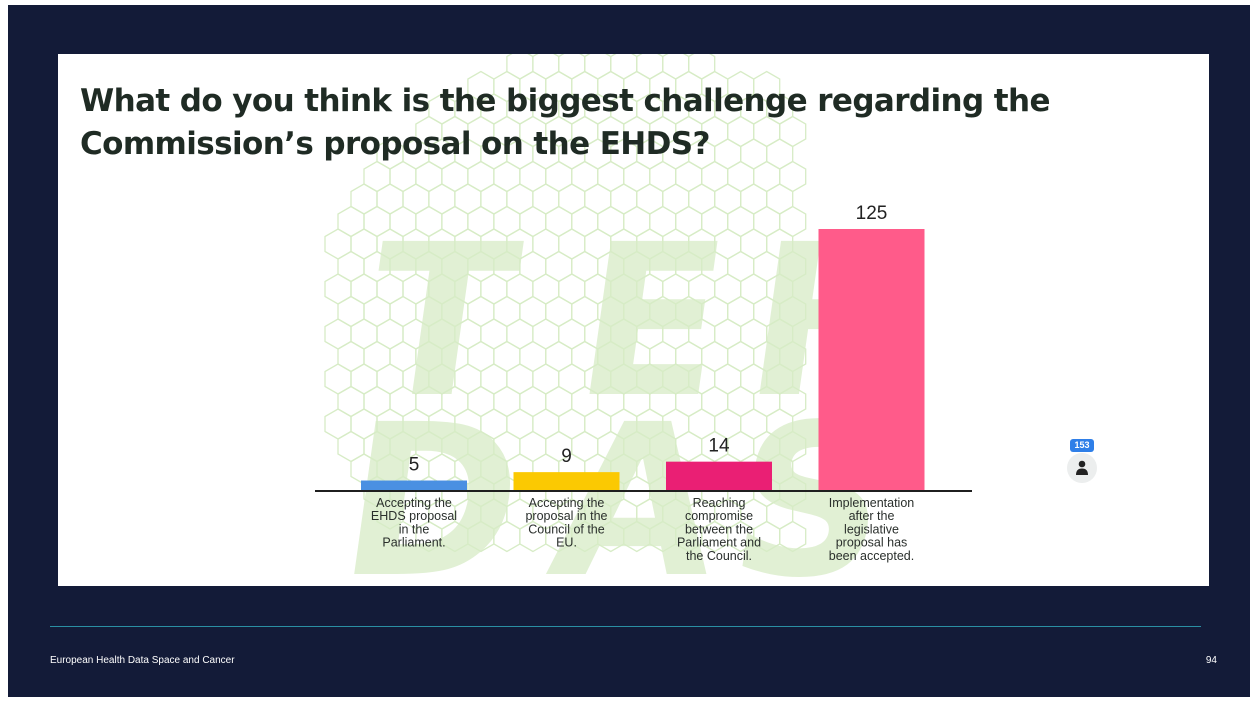 The image size is (1256, 702). I want to click on category-label-line: between the, so click(719, 529).